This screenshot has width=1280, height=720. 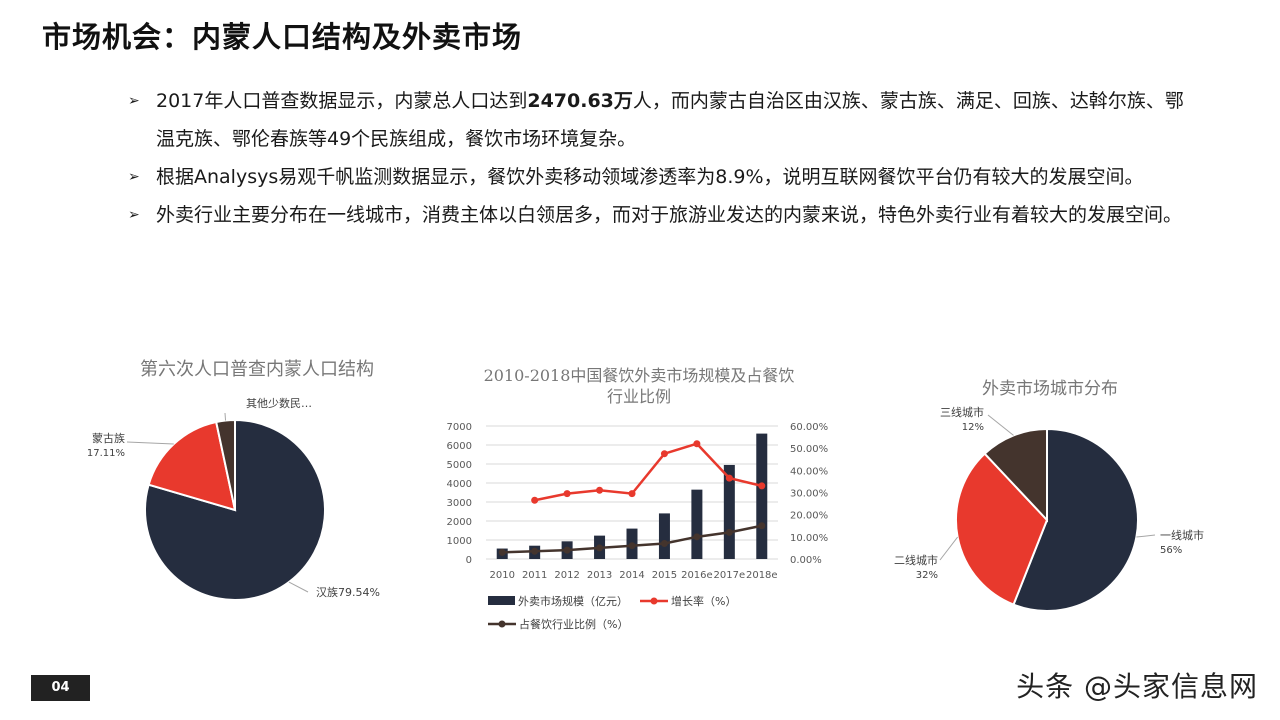 What do you see at coordinates (730, 575) in the screenshot?
I see `svg-text: 2017e` at bounding box center [730, 575].